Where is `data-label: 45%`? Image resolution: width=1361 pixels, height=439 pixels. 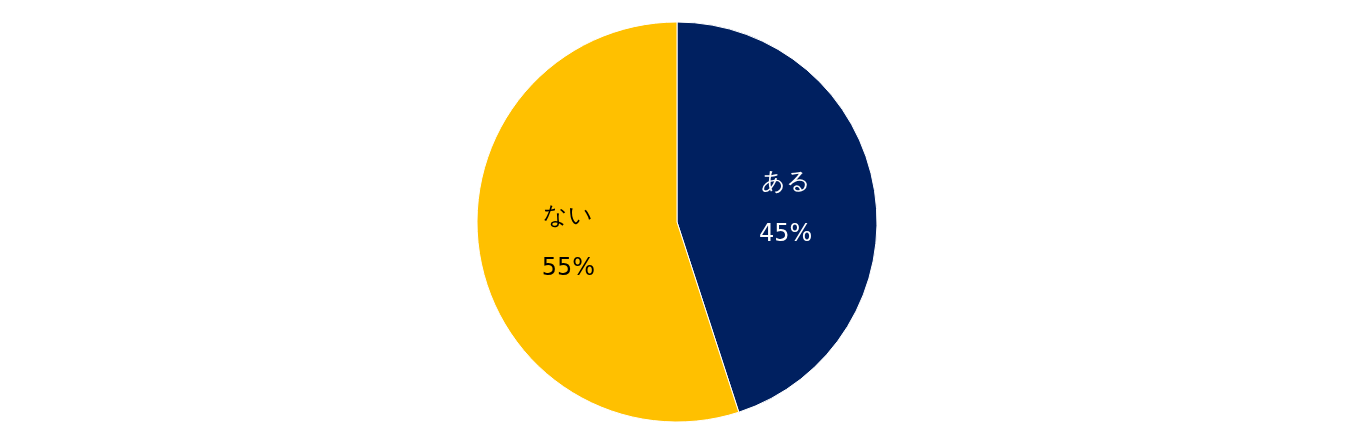
data-label: 45% is located at coordinates (785, 232).